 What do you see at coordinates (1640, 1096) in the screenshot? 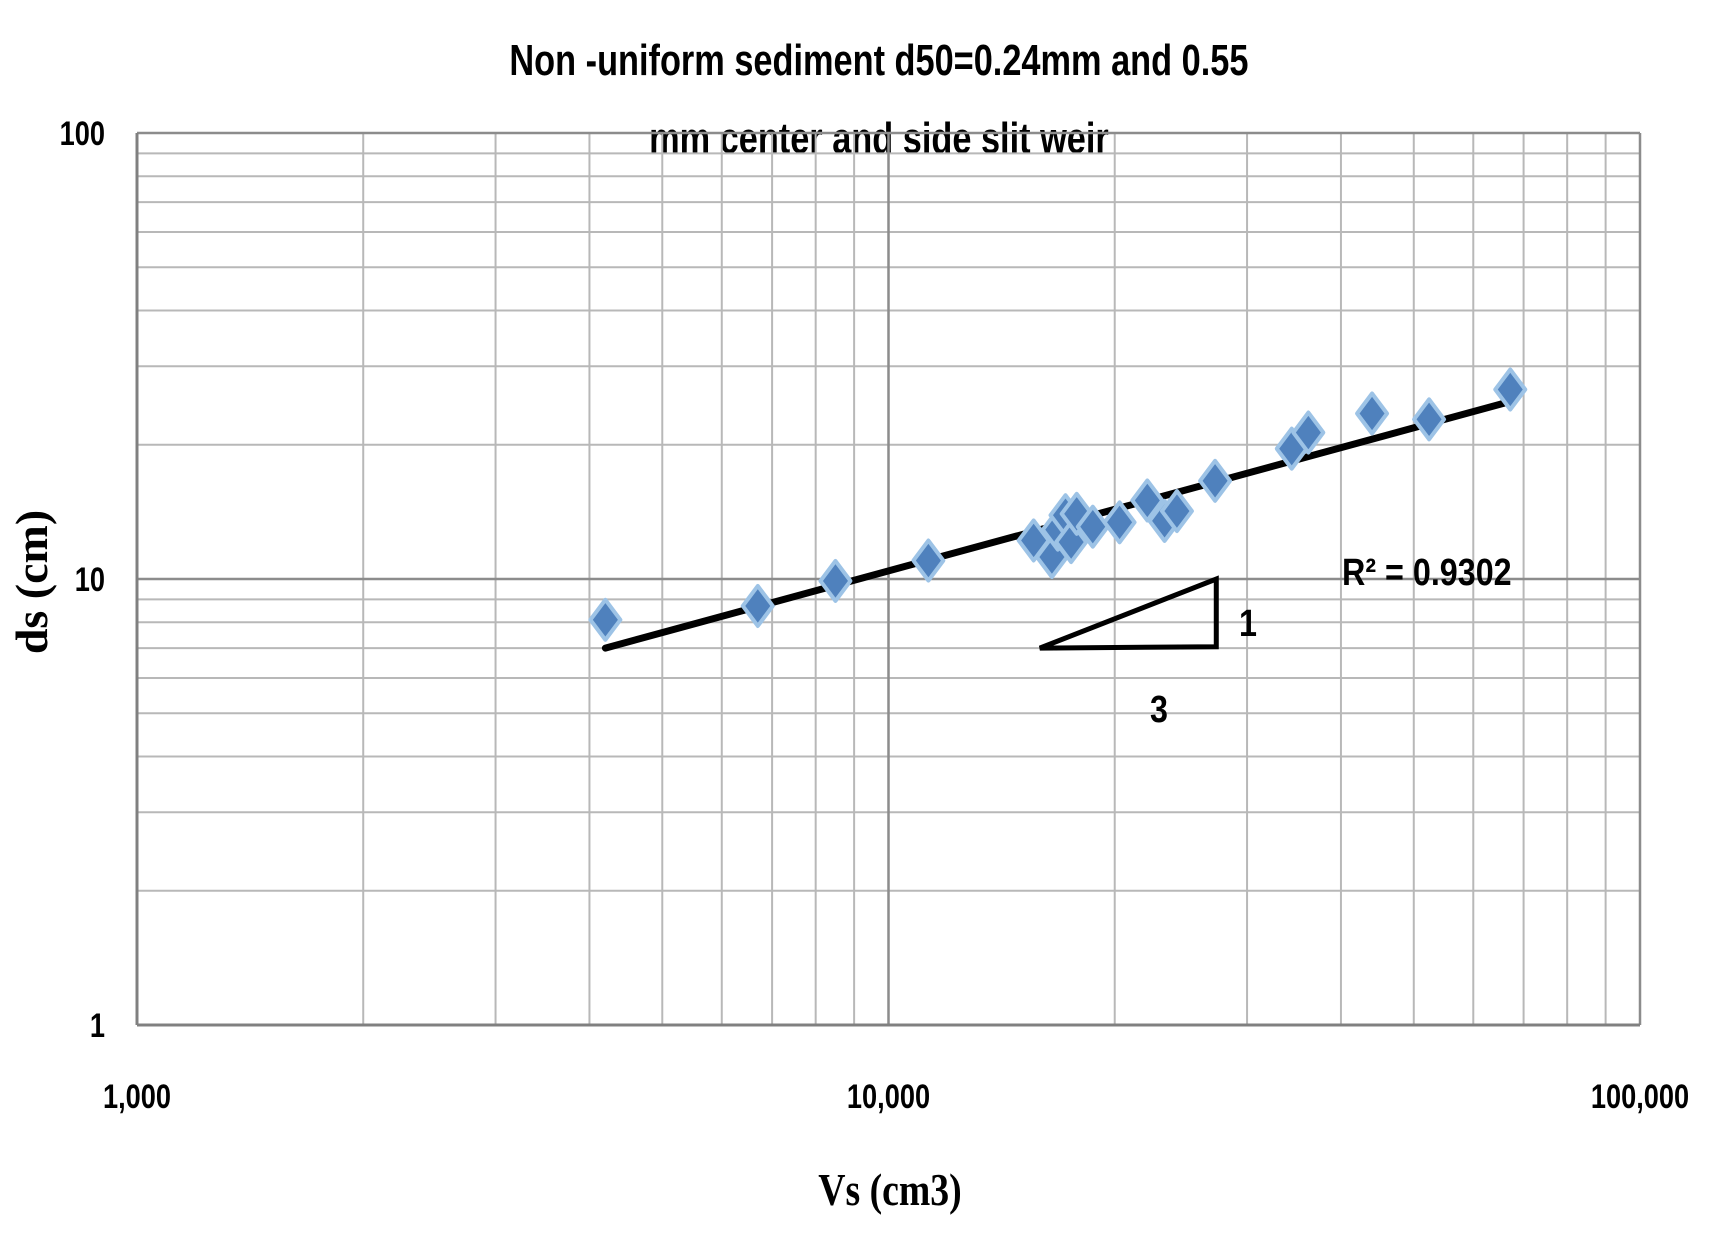
I see `x-tick-label: 100,000` at bounding box center [1640, 1096].